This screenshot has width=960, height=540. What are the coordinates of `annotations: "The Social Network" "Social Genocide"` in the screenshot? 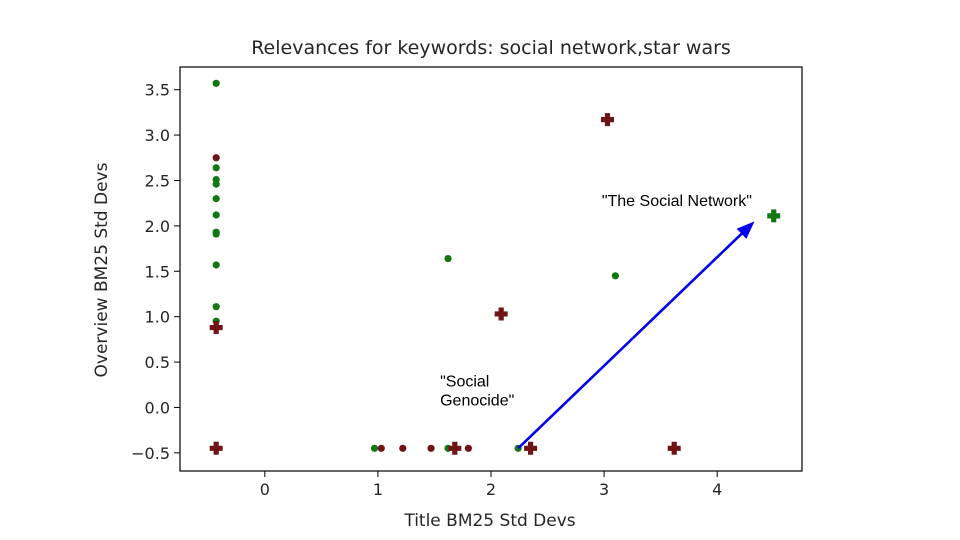 It's located at (596, 301).